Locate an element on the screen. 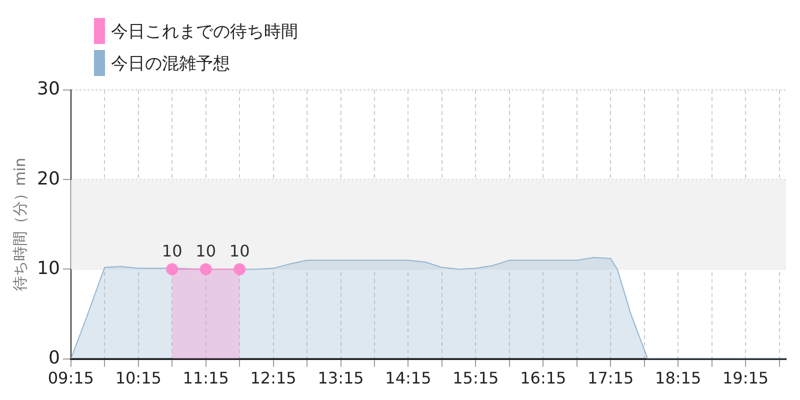 This screenshot has height=400, width=800. x-tick-label: 14:15 is located at coordinates (408, 378).